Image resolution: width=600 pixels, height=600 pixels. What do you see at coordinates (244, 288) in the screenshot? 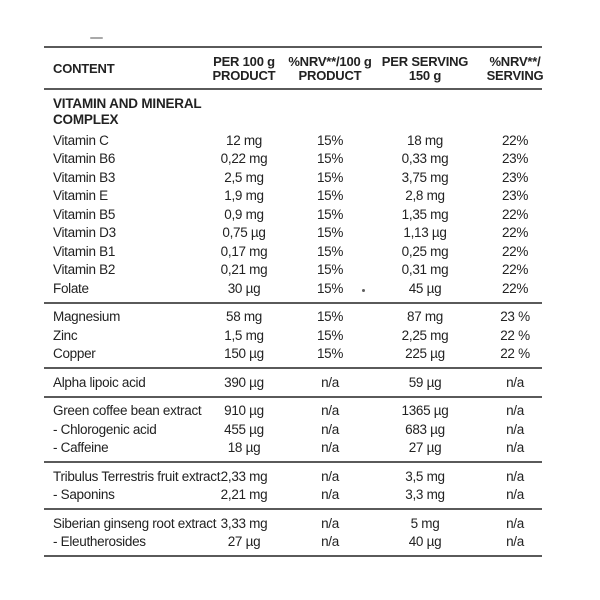
I see `per-100g-value: 30 µg` at bounding box center [244, 288].